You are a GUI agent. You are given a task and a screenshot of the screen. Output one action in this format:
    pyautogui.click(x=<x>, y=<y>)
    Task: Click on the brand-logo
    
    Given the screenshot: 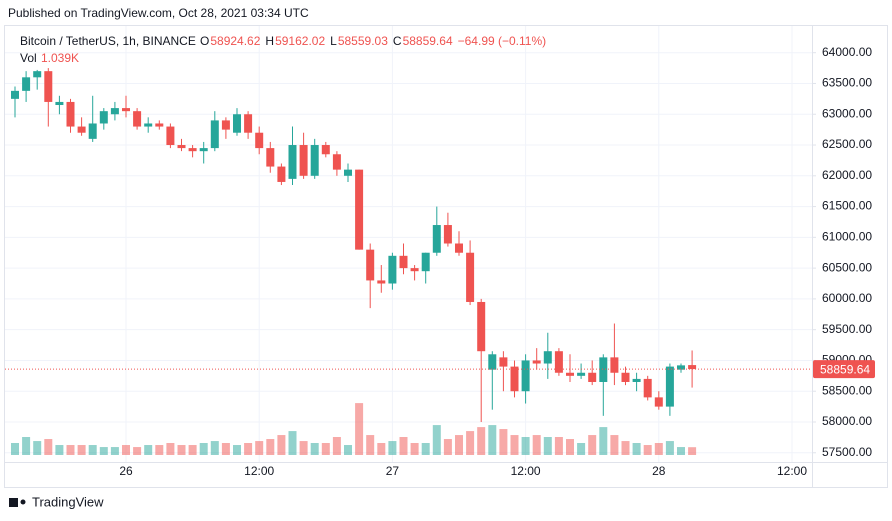 What is the action you would take?
    pyautogui.click(x=17, y=502)
    